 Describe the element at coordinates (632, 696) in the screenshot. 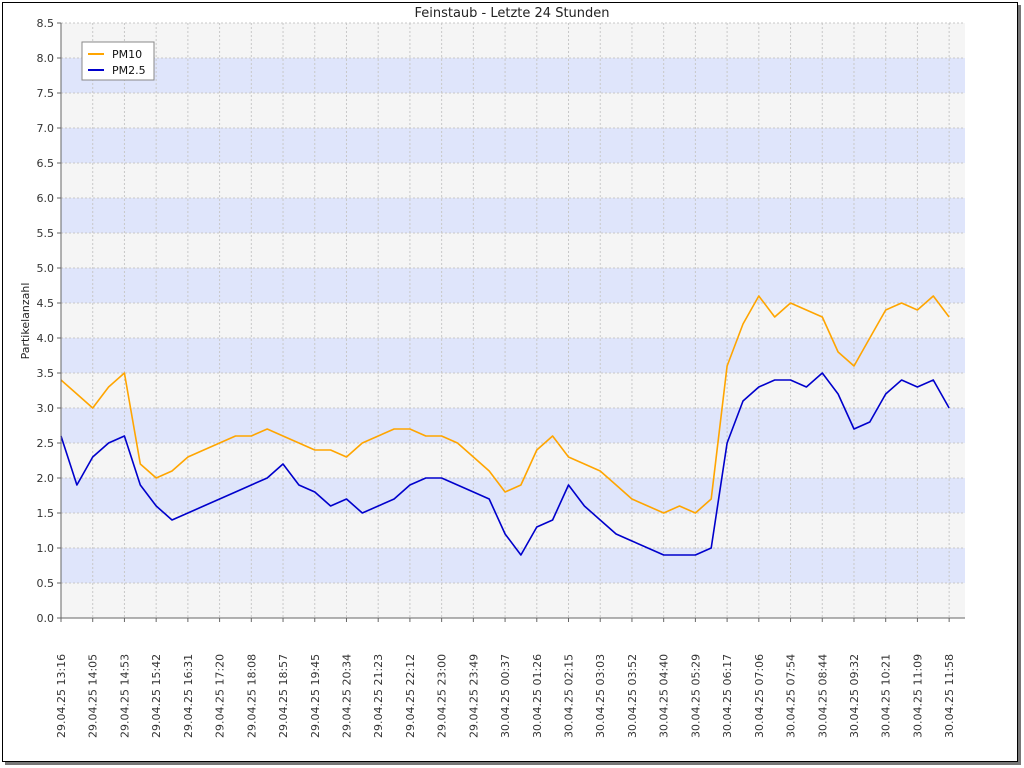

I see `x-tick-label: 30.04.25 03:52` at that location.